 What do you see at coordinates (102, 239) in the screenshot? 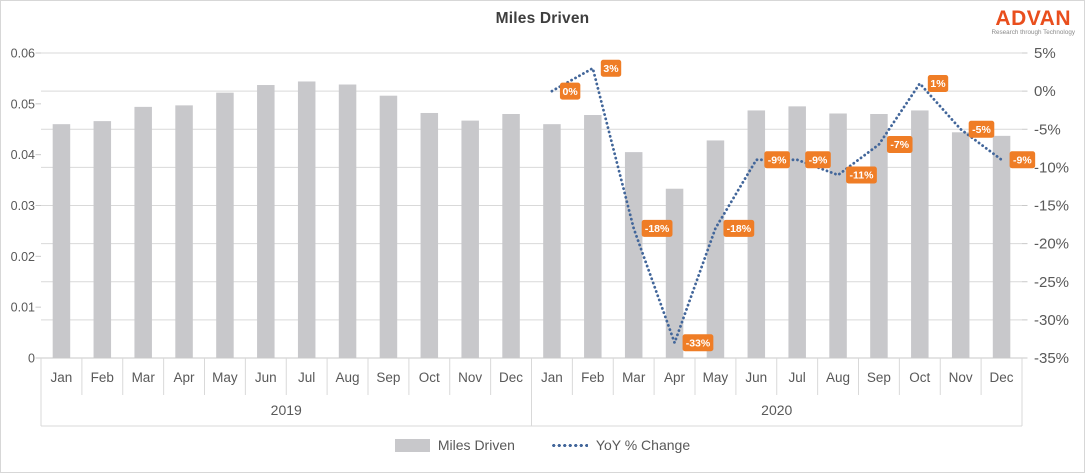
I see `bar-2019-Feb` at bounding box center [102, 239].